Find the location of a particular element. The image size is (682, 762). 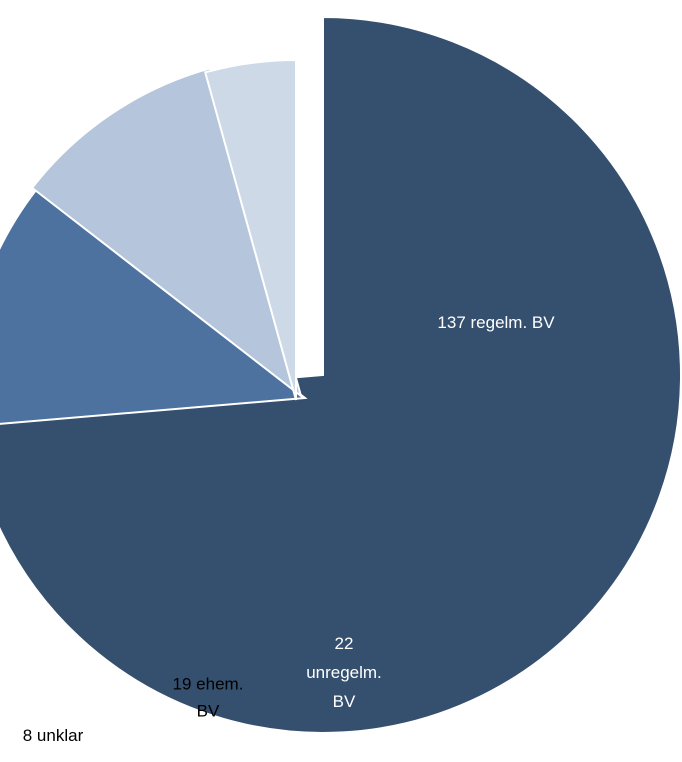

slice-ehem-bv-label: 19 ehem. BV is located at coordinates (208, 698).